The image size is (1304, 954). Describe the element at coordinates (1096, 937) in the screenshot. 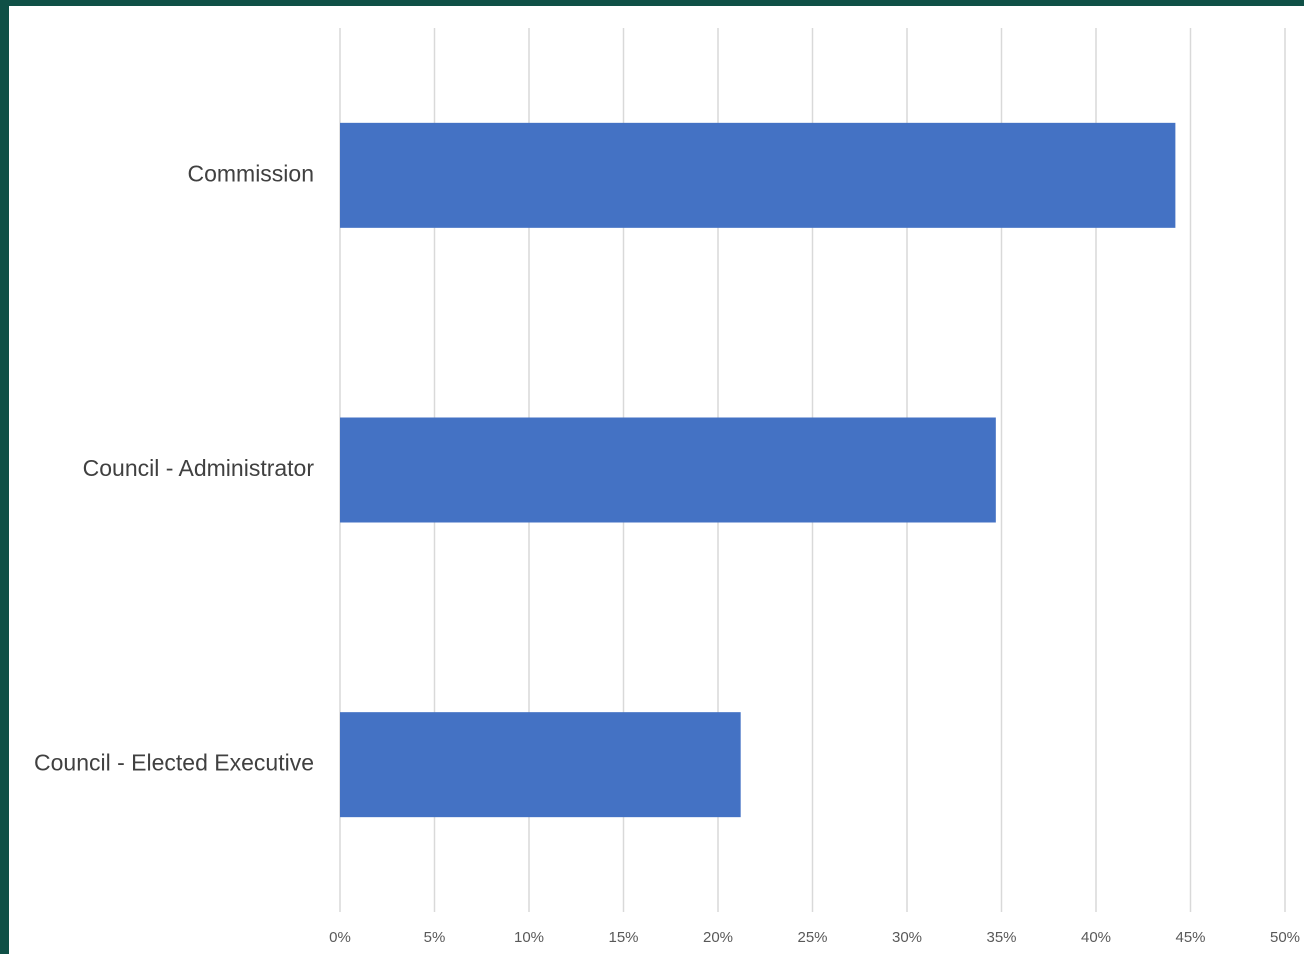

I see `x-tick-label: 40%` at that location.